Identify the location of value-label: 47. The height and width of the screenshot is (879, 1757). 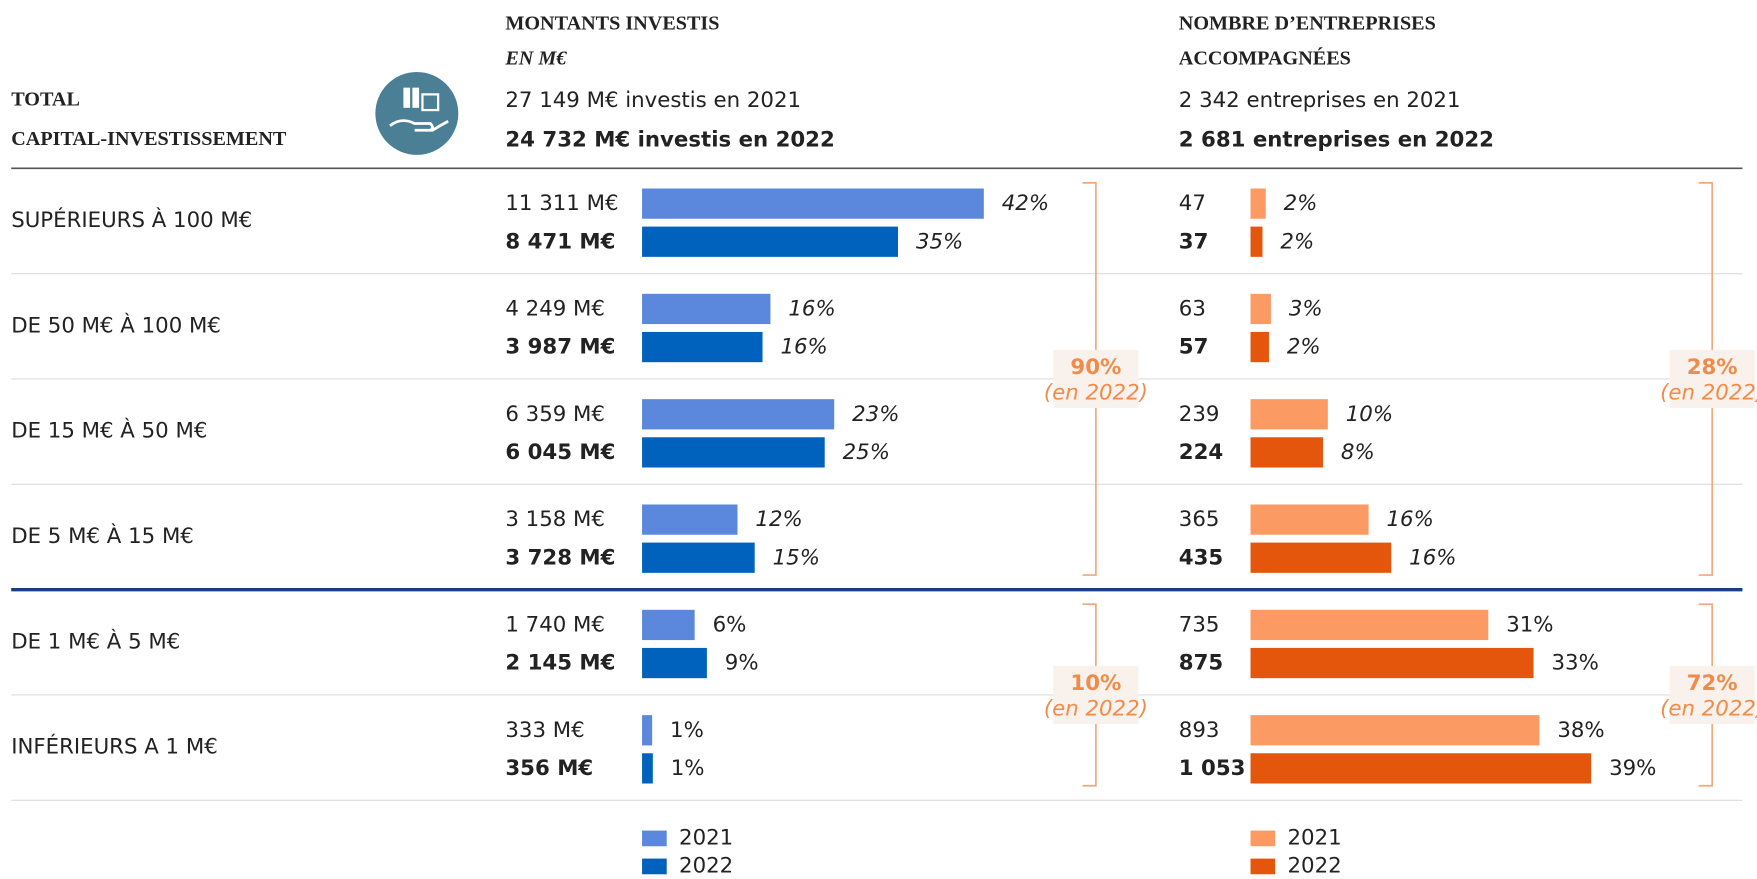
(1192, 203).